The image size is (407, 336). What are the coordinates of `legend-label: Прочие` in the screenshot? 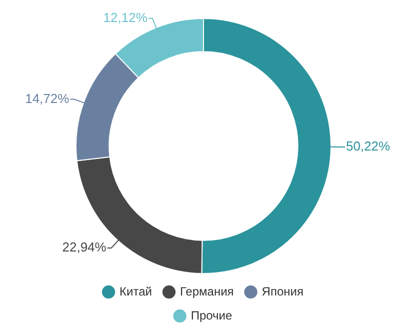 It's located at (211, 315).